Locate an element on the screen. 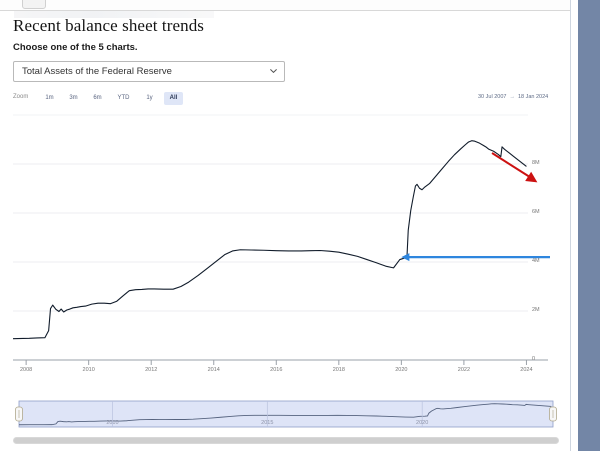 The image size is (600, 451). chart-select-value: Total Assets of the Federal Reserve is located at coordinates (97, 71).